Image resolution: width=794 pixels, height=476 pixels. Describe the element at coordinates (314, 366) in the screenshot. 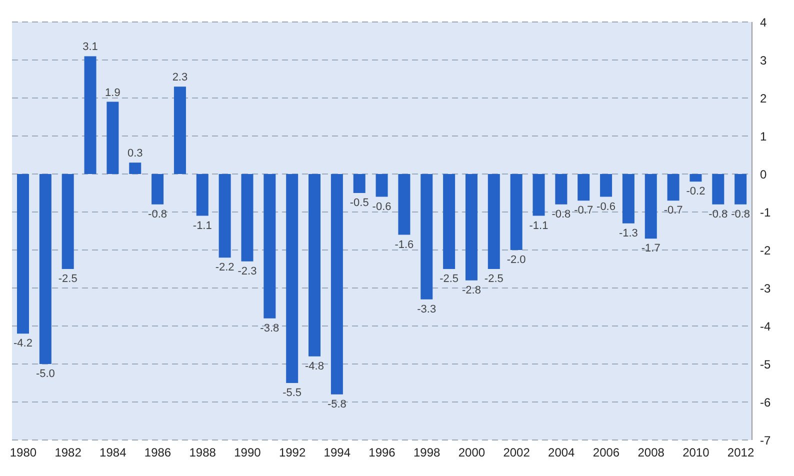

I see `data-label: -4.8` at that location.